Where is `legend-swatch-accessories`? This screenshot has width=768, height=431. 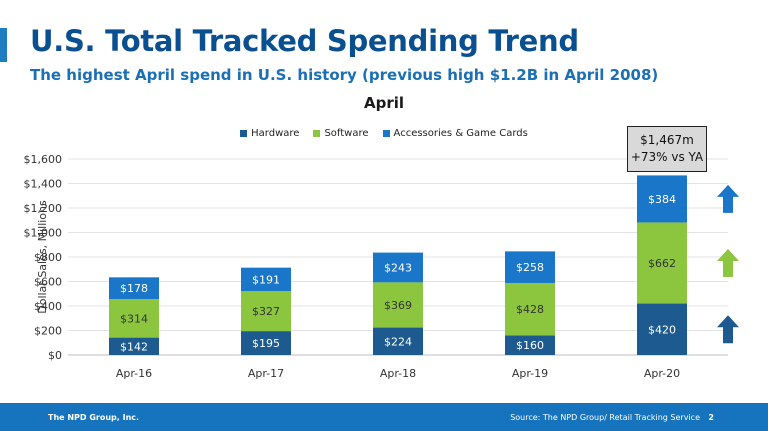
legend-swatch-accessories is located at coordinates (386, 133).